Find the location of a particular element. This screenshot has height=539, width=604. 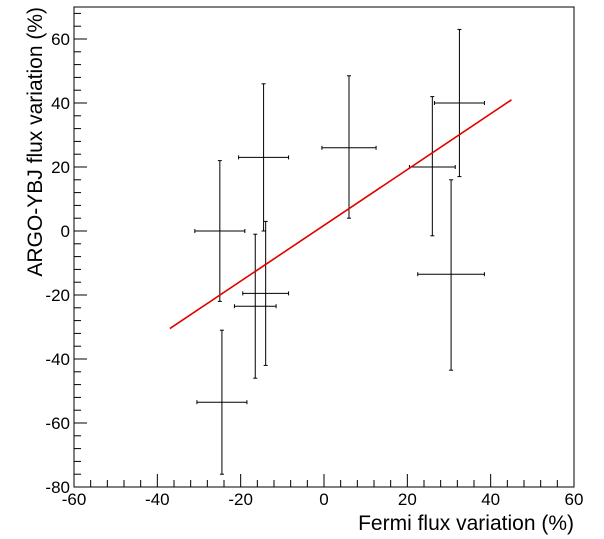

y-tick-label: -60 is located at coordinates (57, 423).